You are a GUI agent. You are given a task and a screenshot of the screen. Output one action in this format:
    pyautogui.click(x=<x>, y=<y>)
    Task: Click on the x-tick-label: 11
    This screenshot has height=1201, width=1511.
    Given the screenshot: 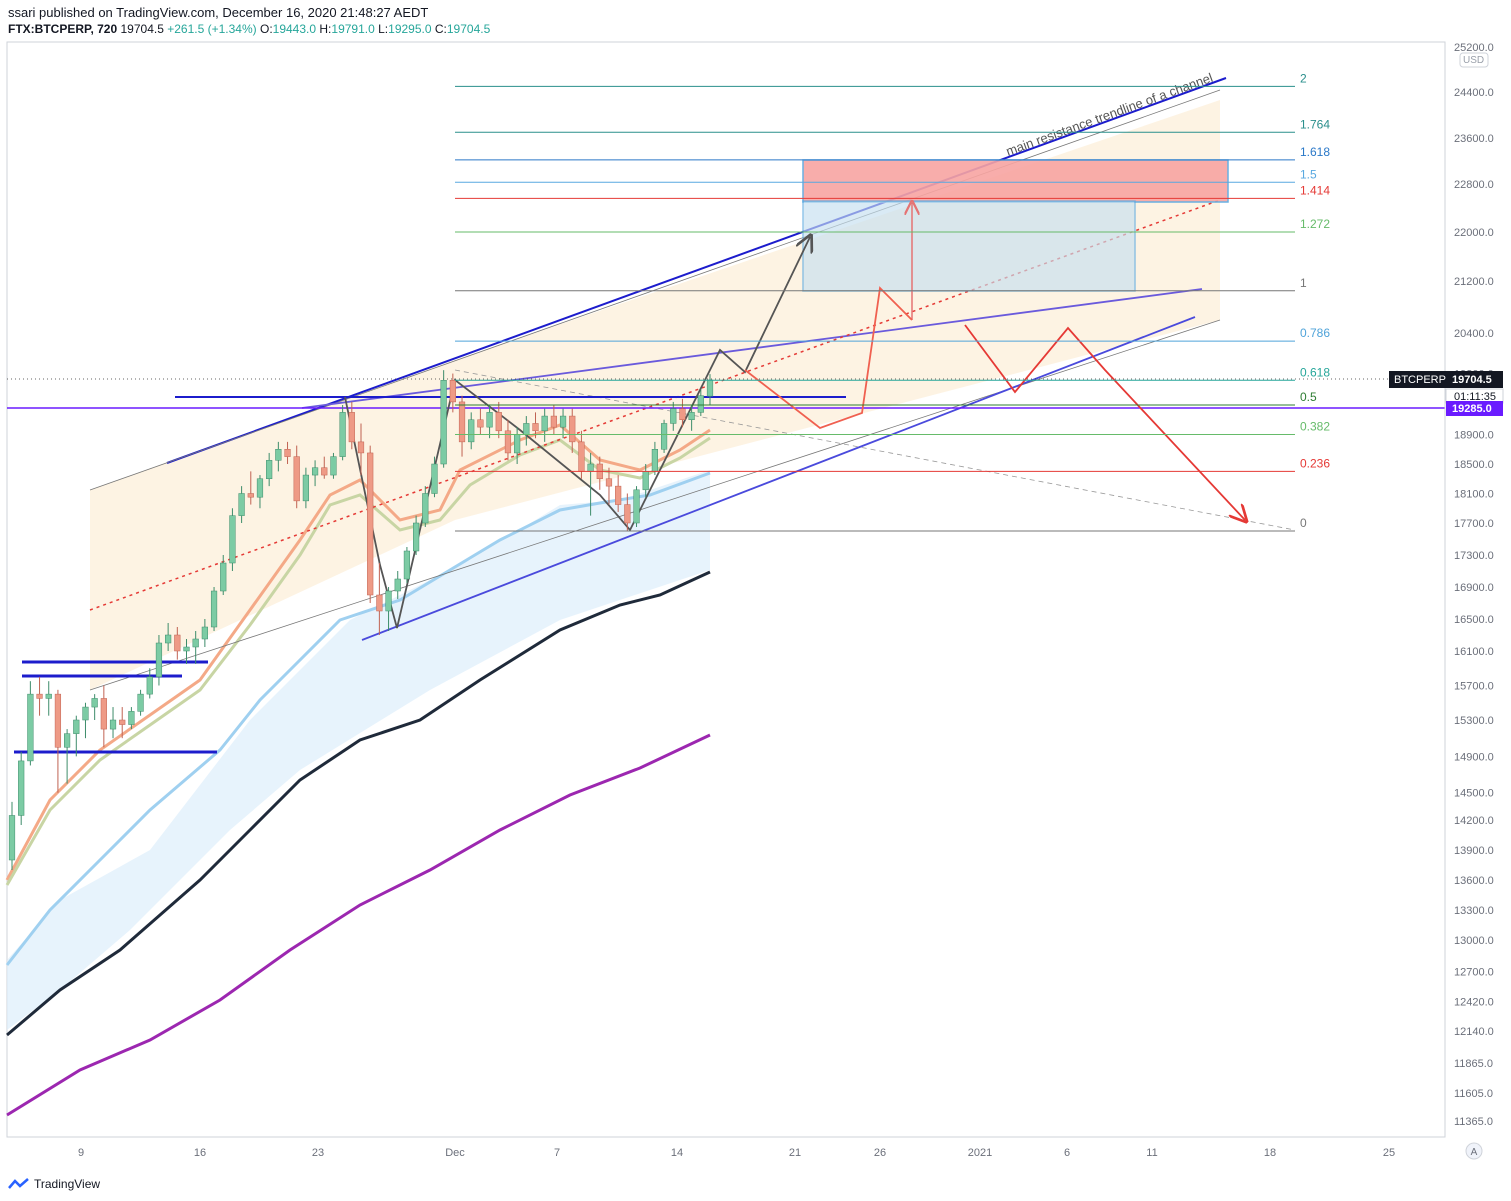 What is the action you would take?
    pyautogui.click(x=1151, y=1153)
    